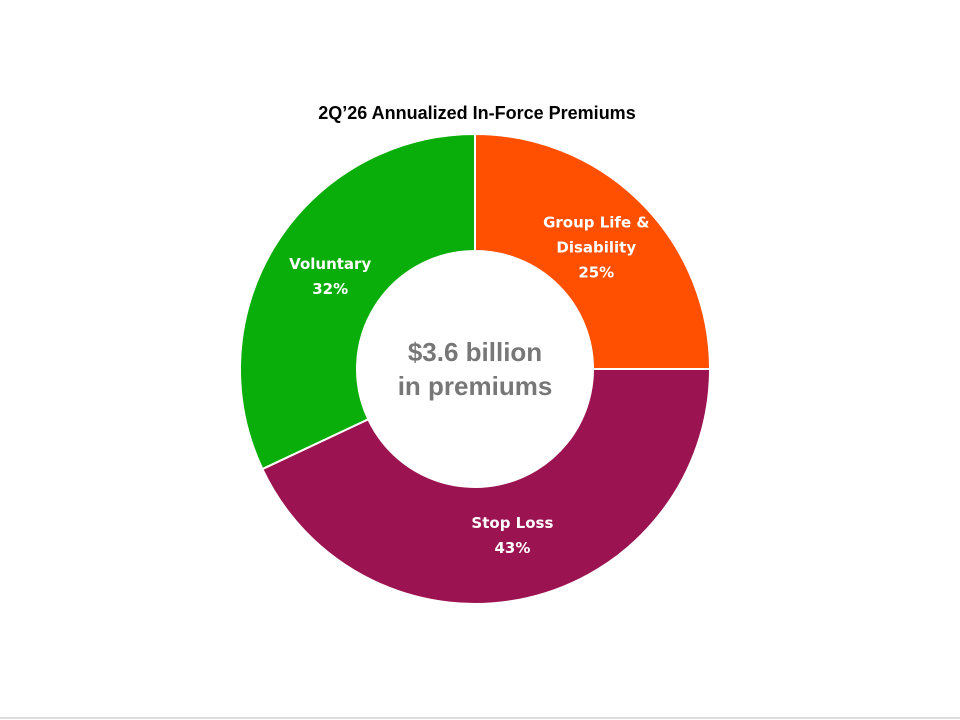  I want to click on slice-category: Group Life & Disability, so click(596, 235).